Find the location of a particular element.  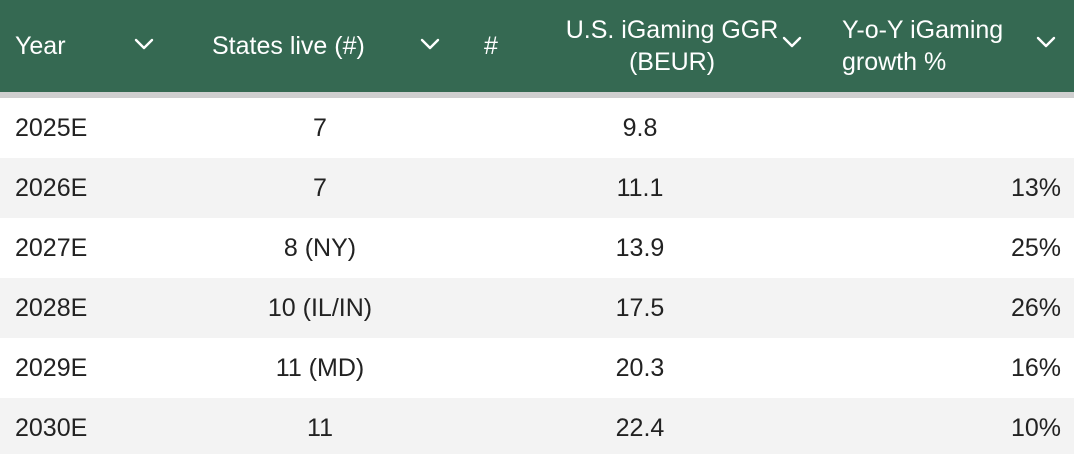

cell-ggr: 9.8 is located at coordinates (640, 128).